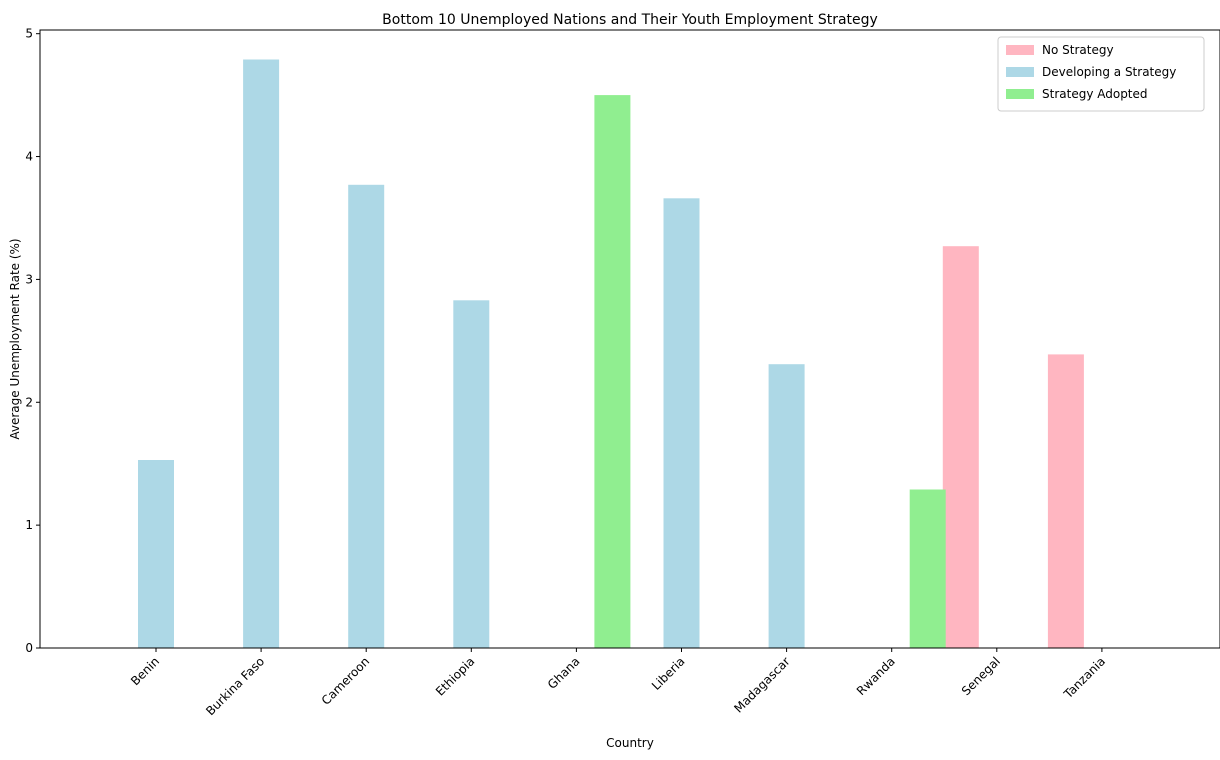 The width and height of the screenshot is (1220, 760). What do you see at coordinates (786, 506) in the screenshot?
I see `bar-madagascar` at bounding box center [786, 506].